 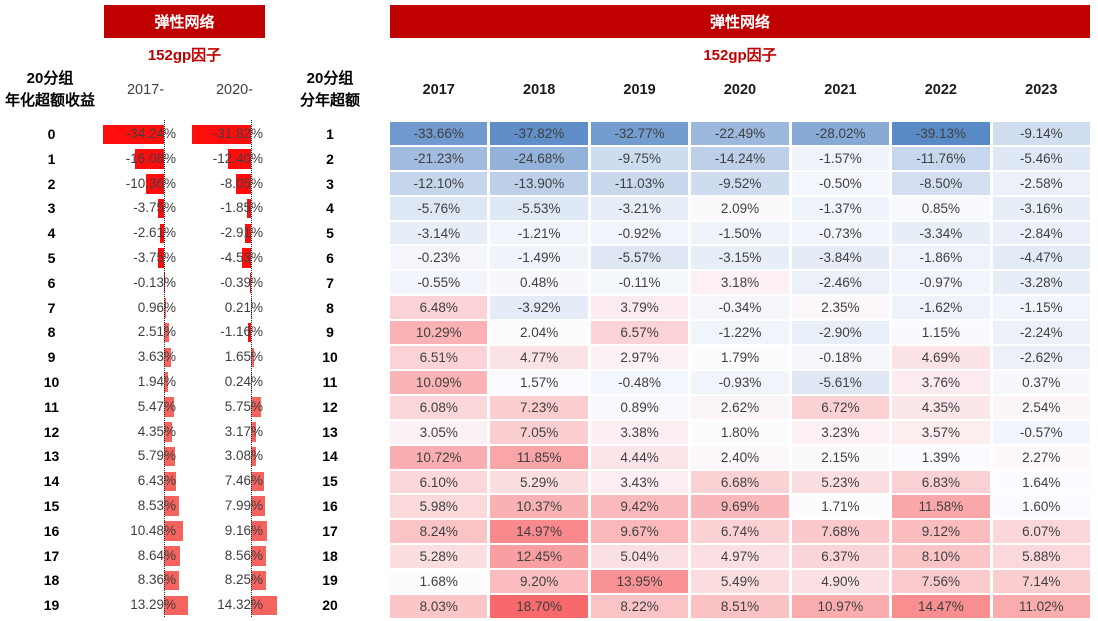 I want to click on heatmap-cell: 1.80%, so click(x=740, y=432).